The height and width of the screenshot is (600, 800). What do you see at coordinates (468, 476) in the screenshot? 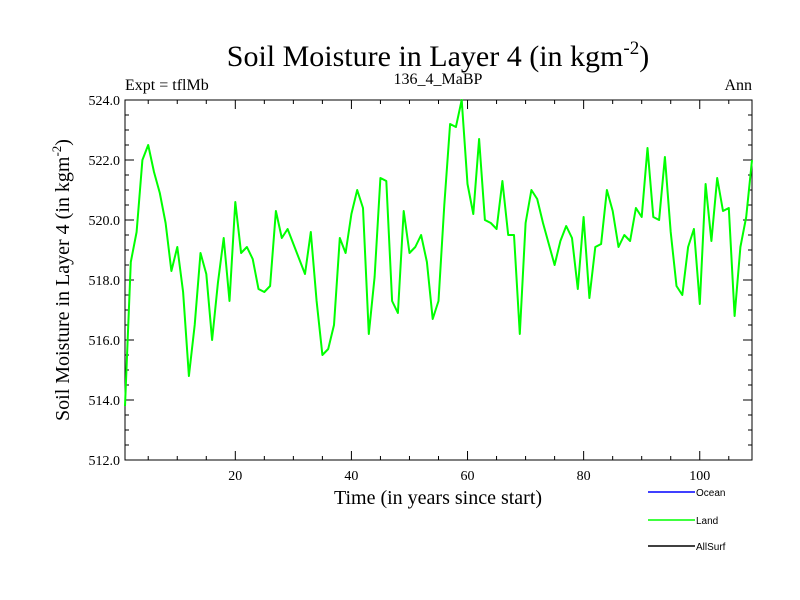
I see `x-tick-label: 60` at bounding box center [468, 476].